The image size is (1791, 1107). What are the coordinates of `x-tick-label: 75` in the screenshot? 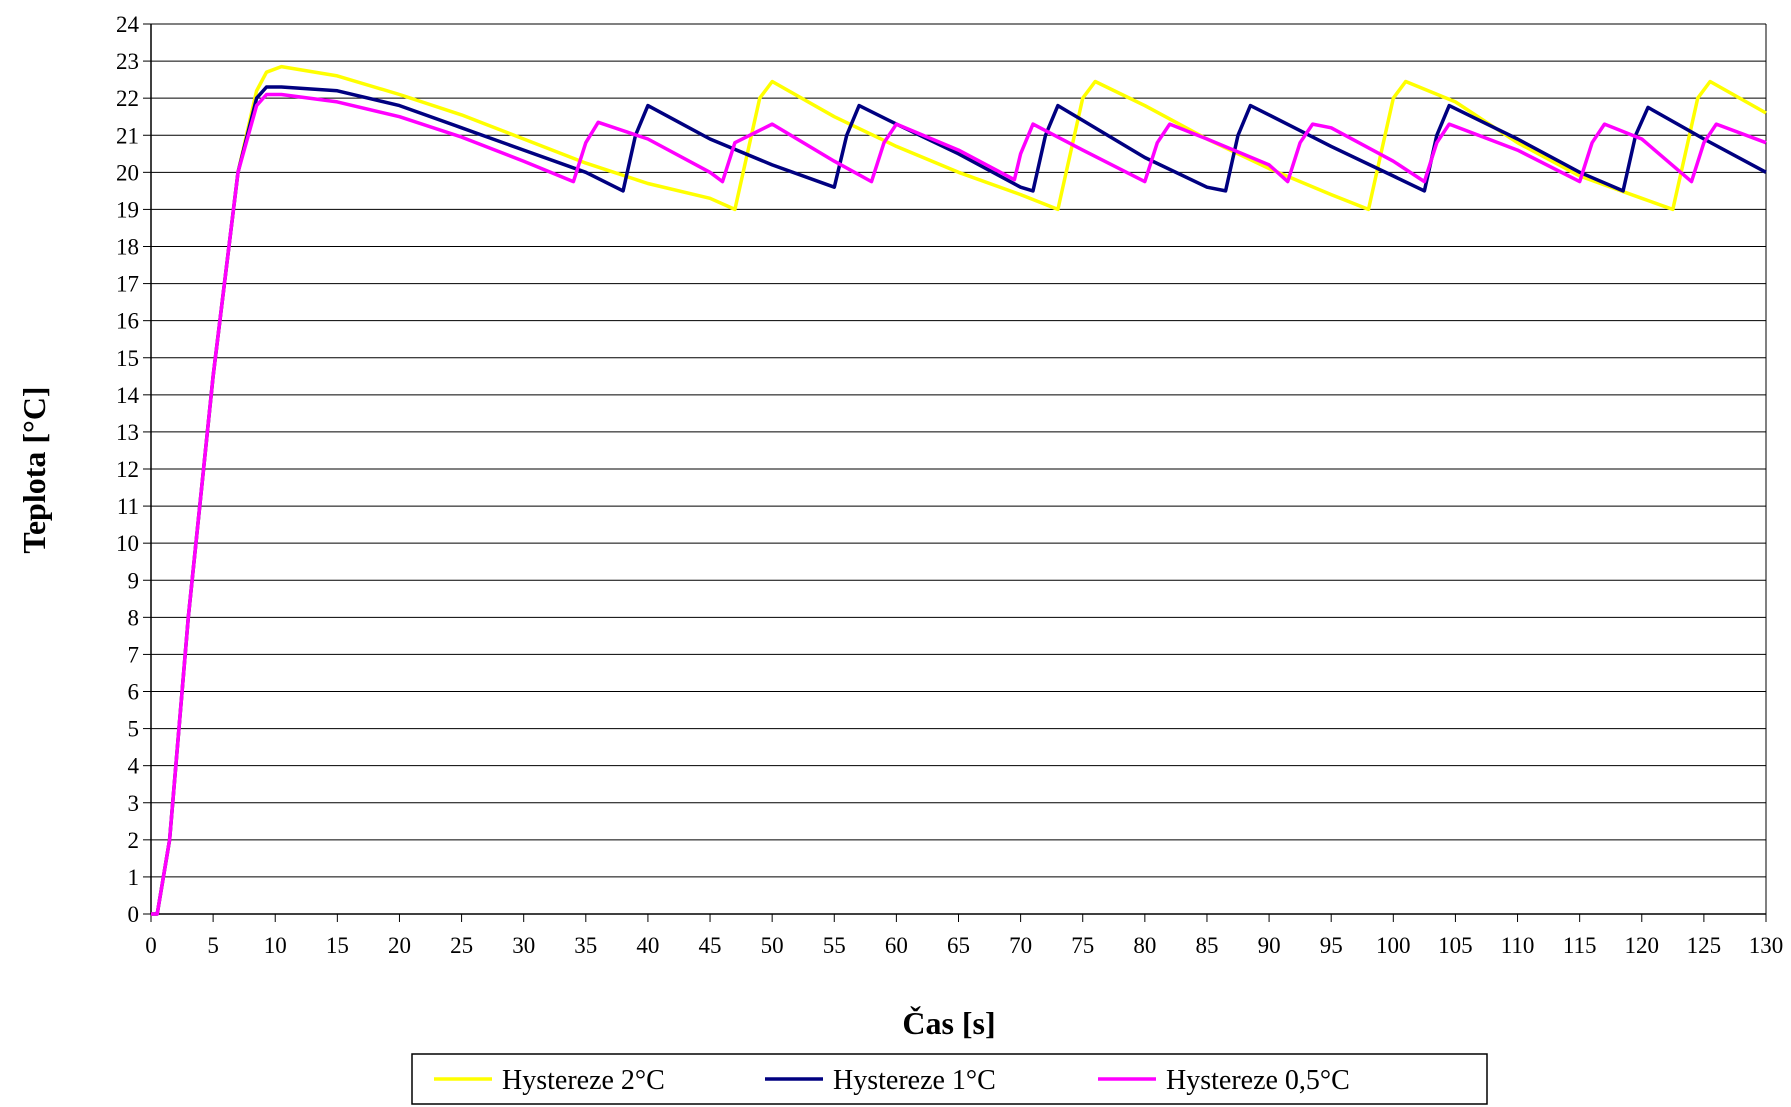 It's located at (1082, 945).